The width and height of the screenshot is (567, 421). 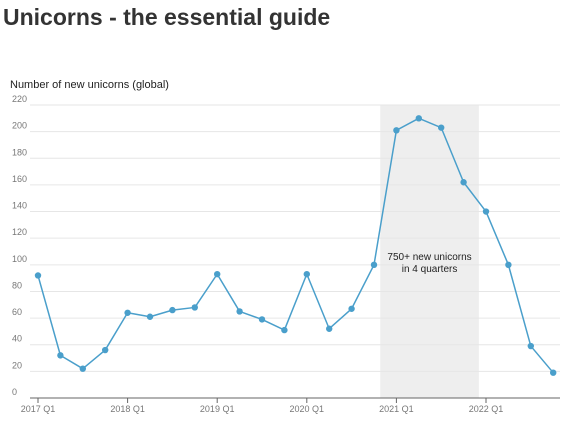 I want to click on page-title: Unicorns - the essential guide, so click(x=167, y=17).